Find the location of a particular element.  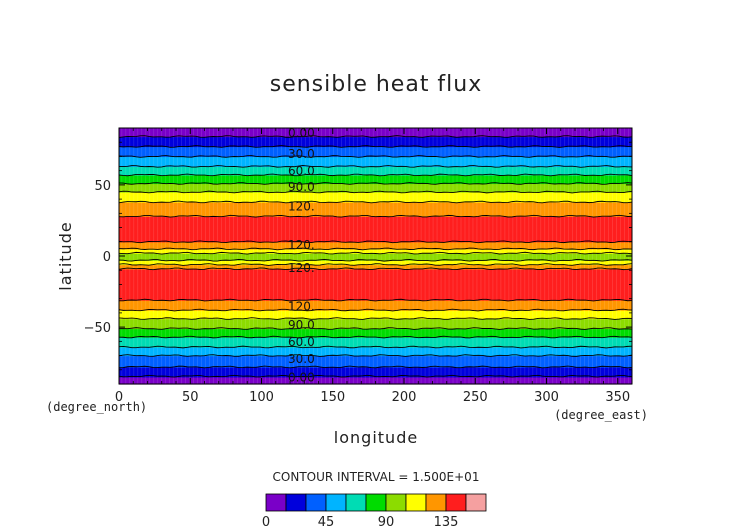

x-tick-label-6: 300 is located at coordinates (546, 397).